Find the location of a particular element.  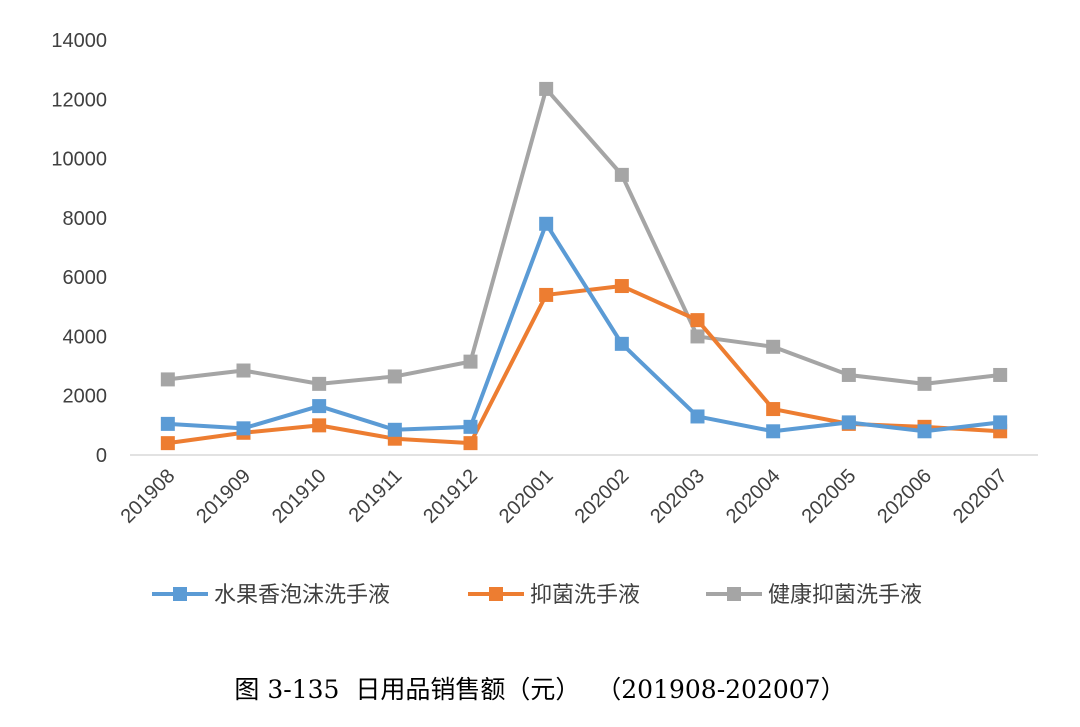

x-tick-label: 201910 is located at coordinates (299, 496).